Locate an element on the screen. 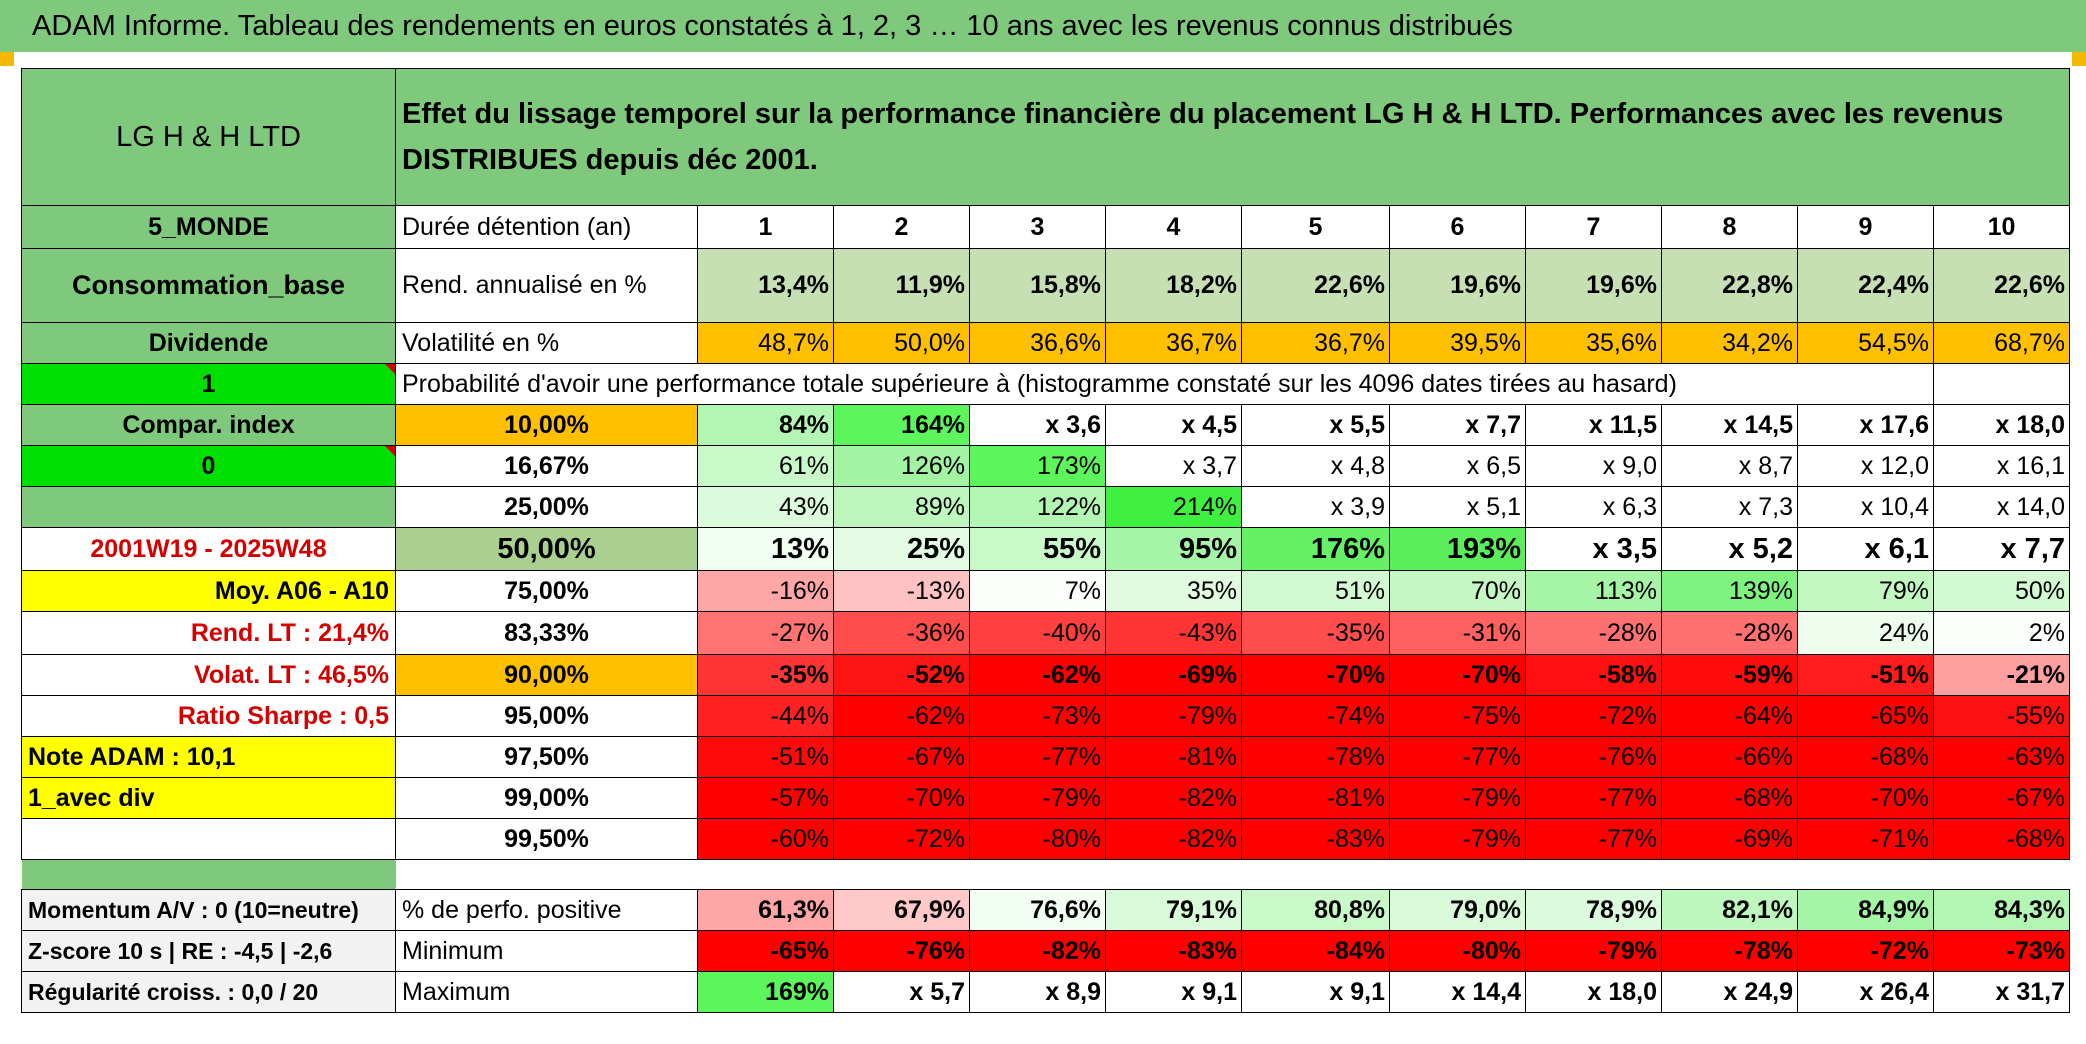  avec-div: 1_avec div is located at coordinates (208, 798).